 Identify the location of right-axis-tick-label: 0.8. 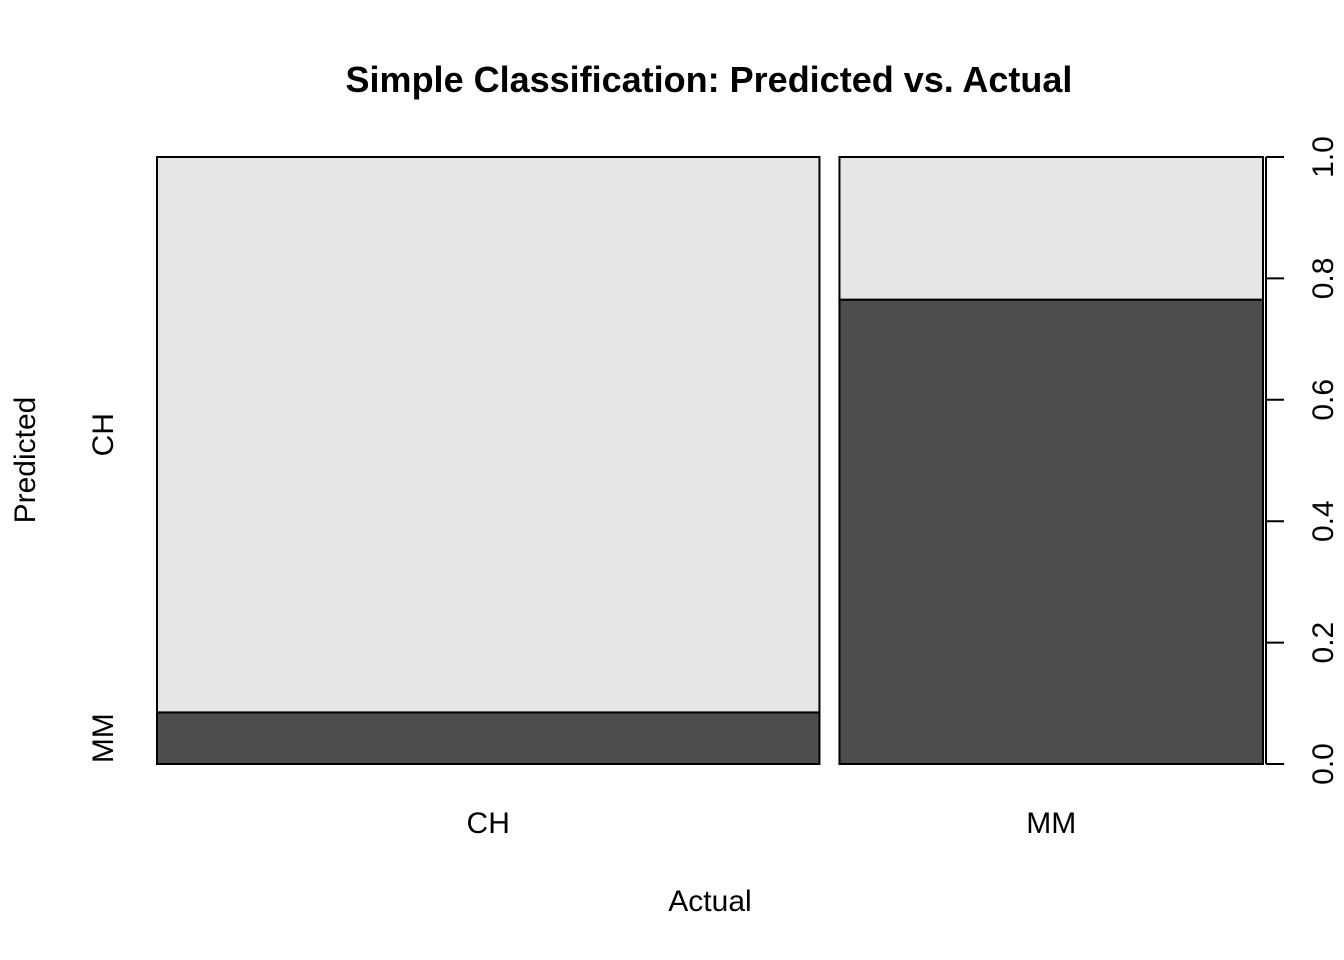
(1323, 279).